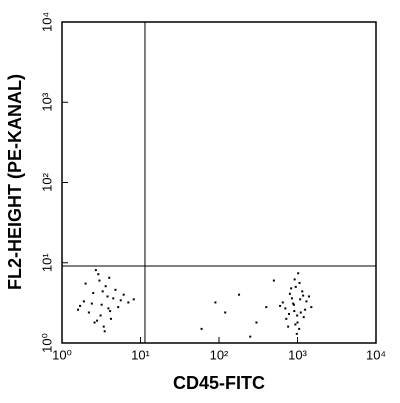 Image resolution: width=400 pixels, height=403 pixels. Describe the element at coordinates (46, 22) in the screenshot. I see `y-tick-label: 10⁴` at that location.